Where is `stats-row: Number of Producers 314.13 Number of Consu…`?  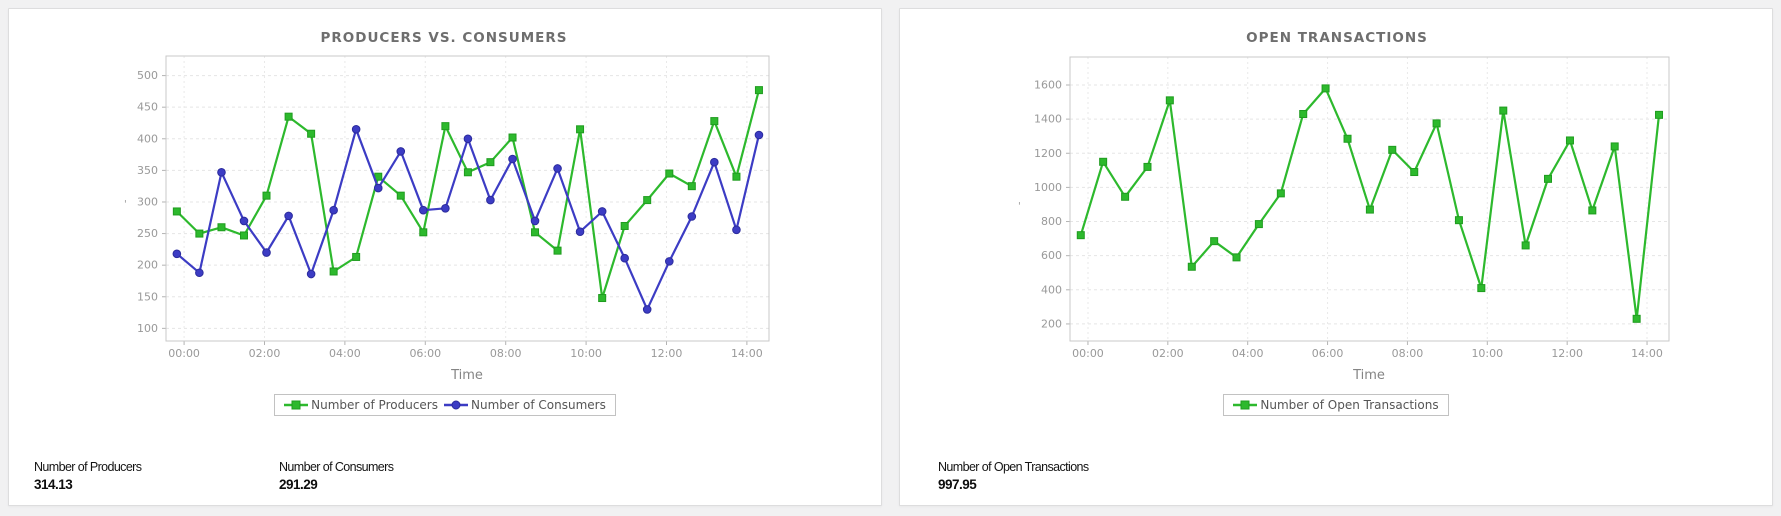
stats-row: Number of Producers 314.13 Number of Consu… is located at coordinates (279, 476).